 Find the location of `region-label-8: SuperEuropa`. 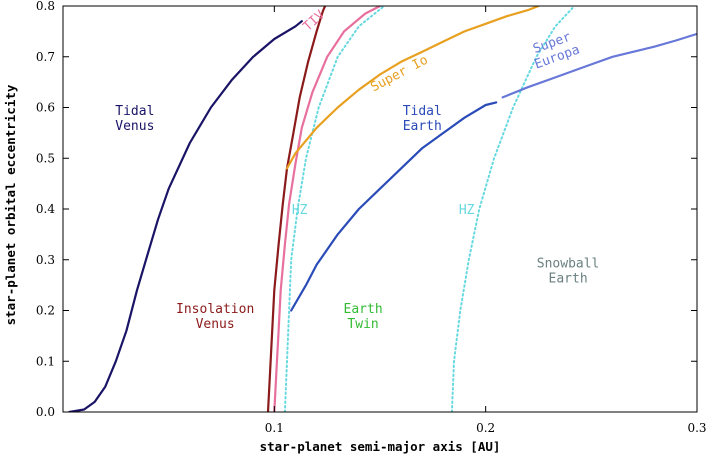

region-label-8: SuperEuropa is located at coordinates (554, 50).